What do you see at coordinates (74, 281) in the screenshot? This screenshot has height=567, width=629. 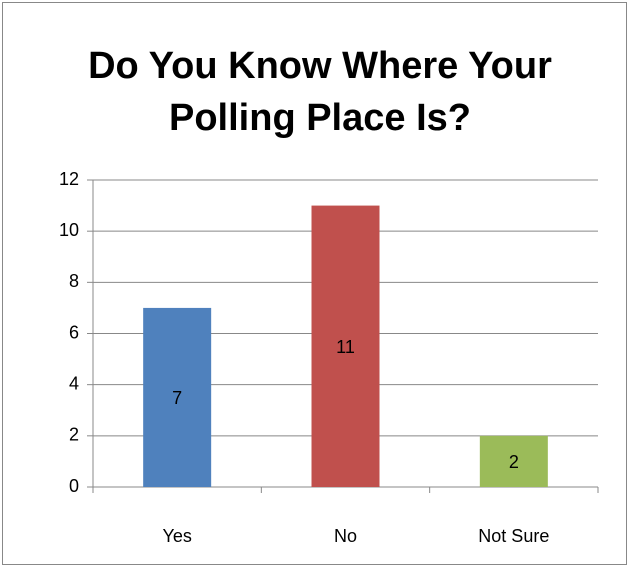 I see `y-tick-label: 8` at bounding box center [74, 281].